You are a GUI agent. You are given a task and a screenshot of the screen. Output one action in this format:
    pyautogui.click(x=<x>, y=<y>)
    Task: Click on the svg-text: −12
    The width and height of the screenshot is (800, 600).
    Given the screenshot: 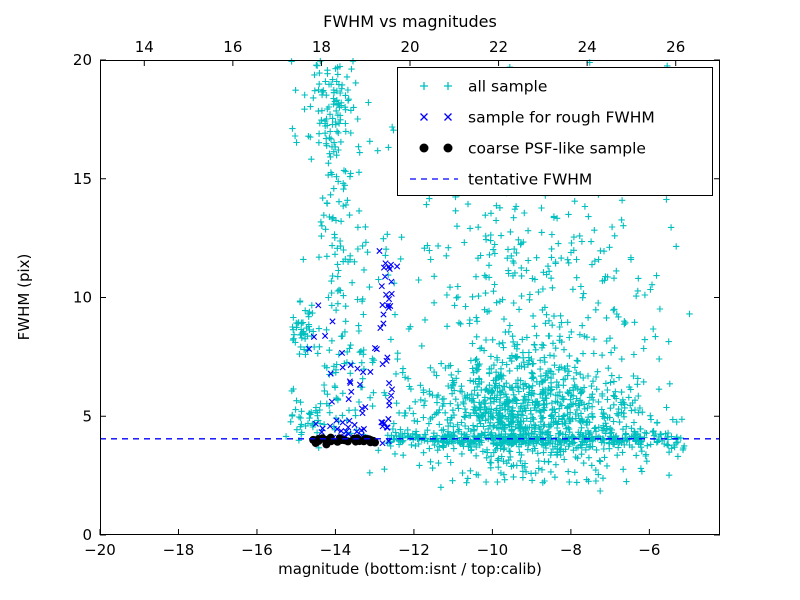 What is the action you would take?
    pyautogui.click(x=414, y=550)
    